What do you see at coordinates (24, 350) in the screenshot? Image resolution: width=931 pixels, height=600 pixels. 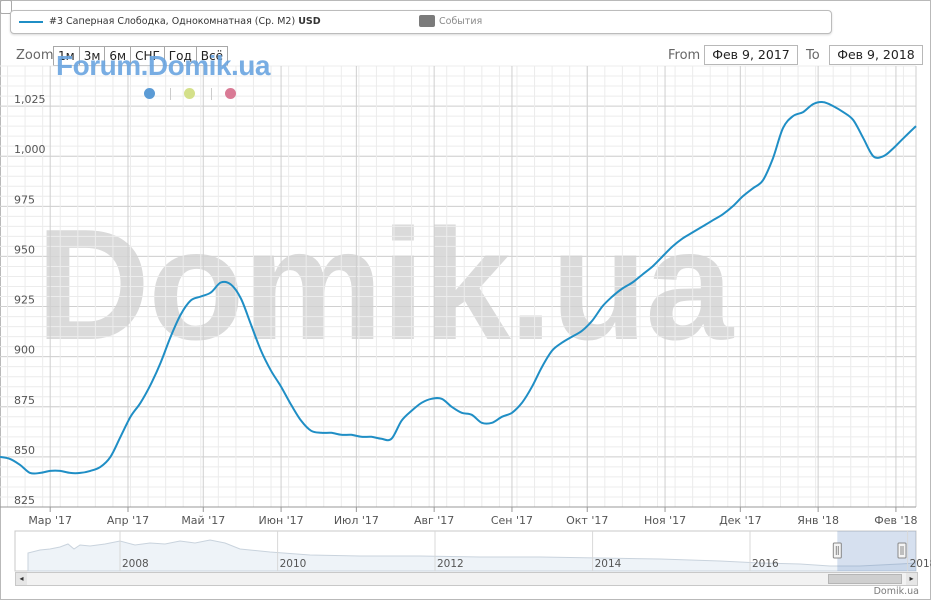 I see `y-tick-label: 900` at bounding box center [24, 350].